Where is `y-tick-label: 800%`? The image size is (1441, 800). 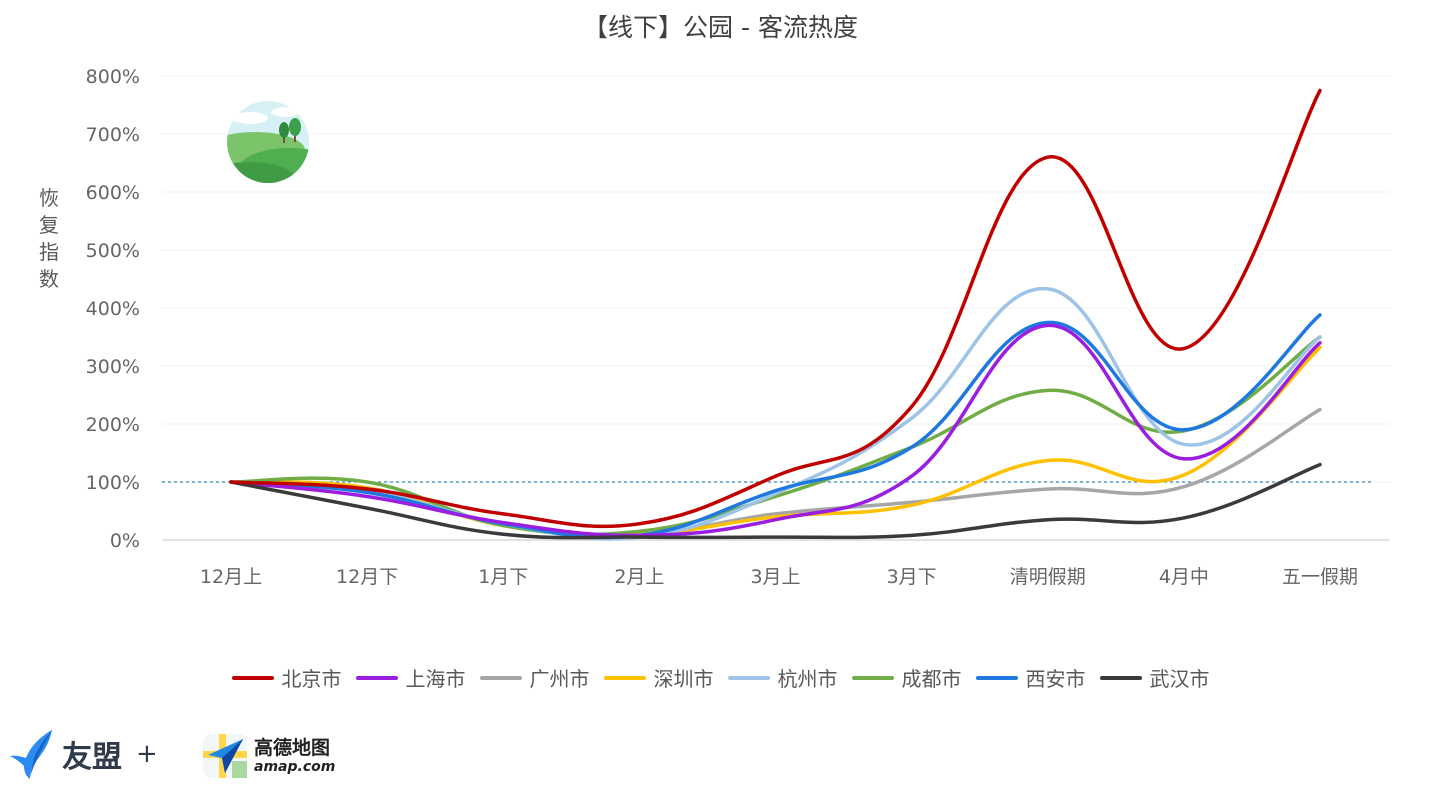
y-tick-label: 800% is located at coordinates (113, 77).